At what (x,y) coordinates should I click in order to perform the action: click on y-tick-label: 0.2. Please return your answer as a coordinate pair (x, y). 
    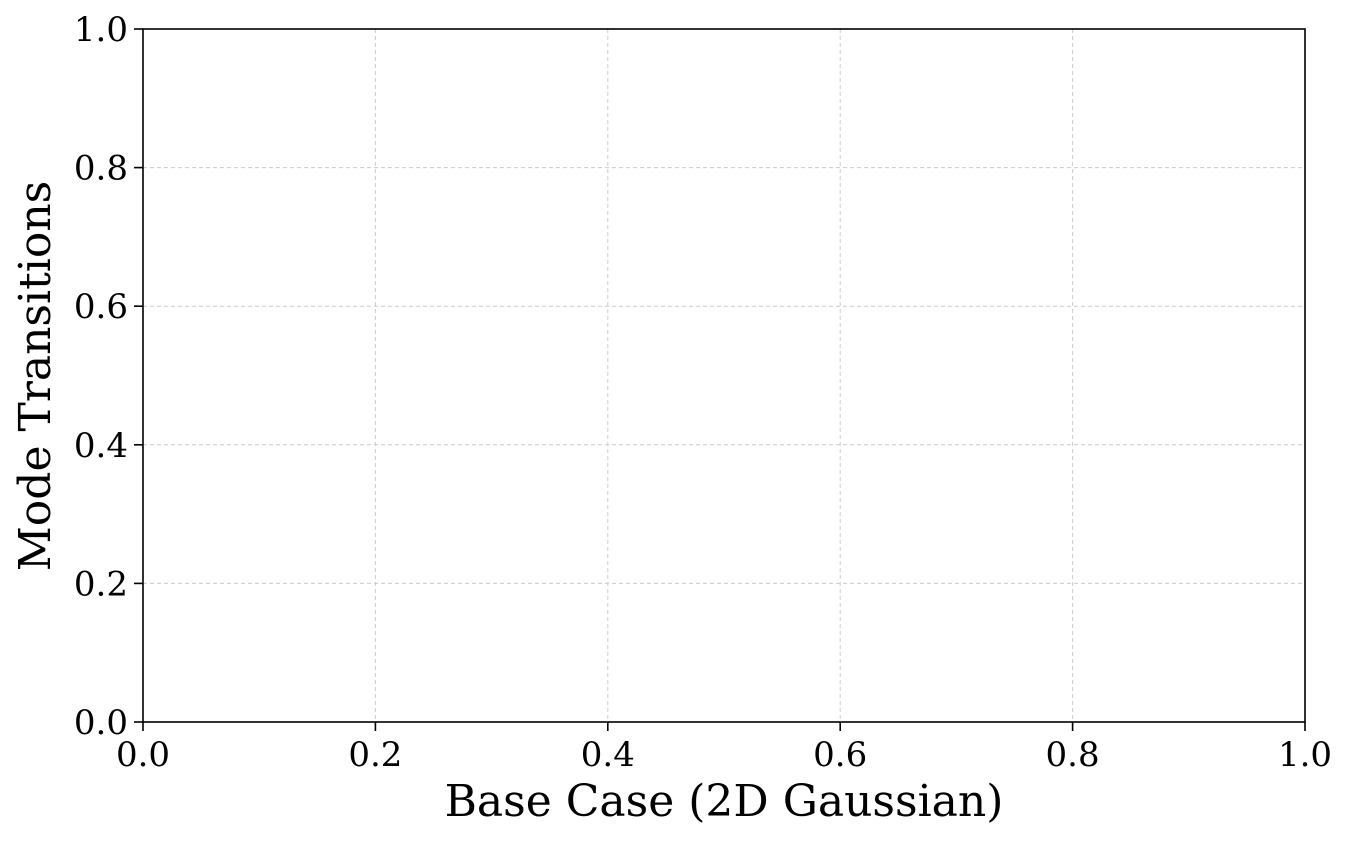
    Looking at the image, I should click on (101, 584).